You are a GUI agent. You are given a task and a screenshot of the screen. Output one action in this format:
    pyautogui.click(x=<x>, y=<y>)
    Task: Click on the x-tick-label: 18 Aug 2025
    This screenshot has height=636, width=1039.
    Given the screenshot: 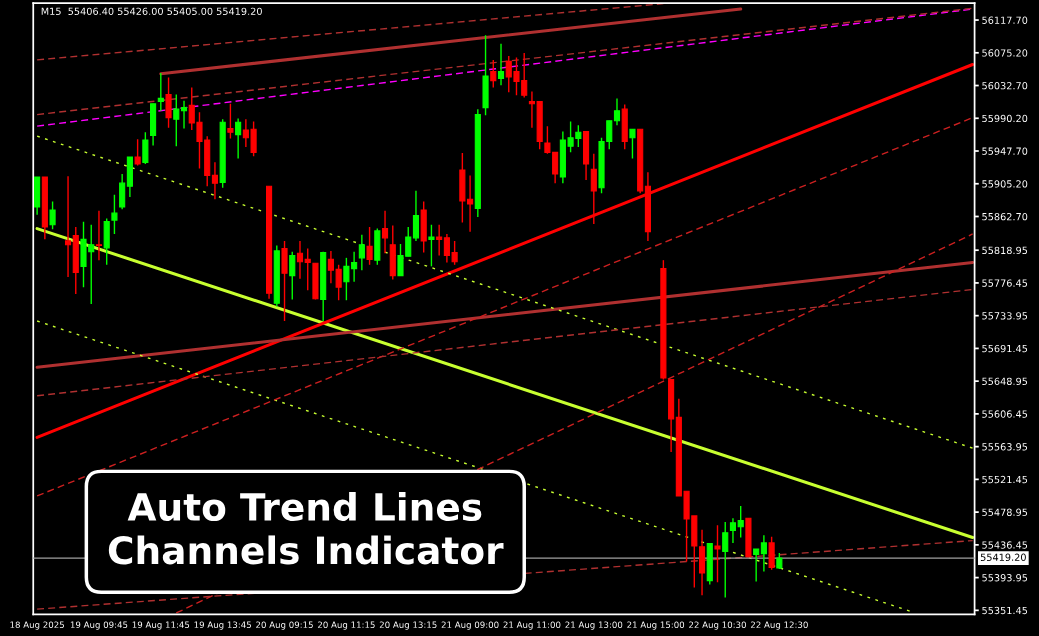 What is the action you would take?
    pyautogui.click(x=37, y=625)
    